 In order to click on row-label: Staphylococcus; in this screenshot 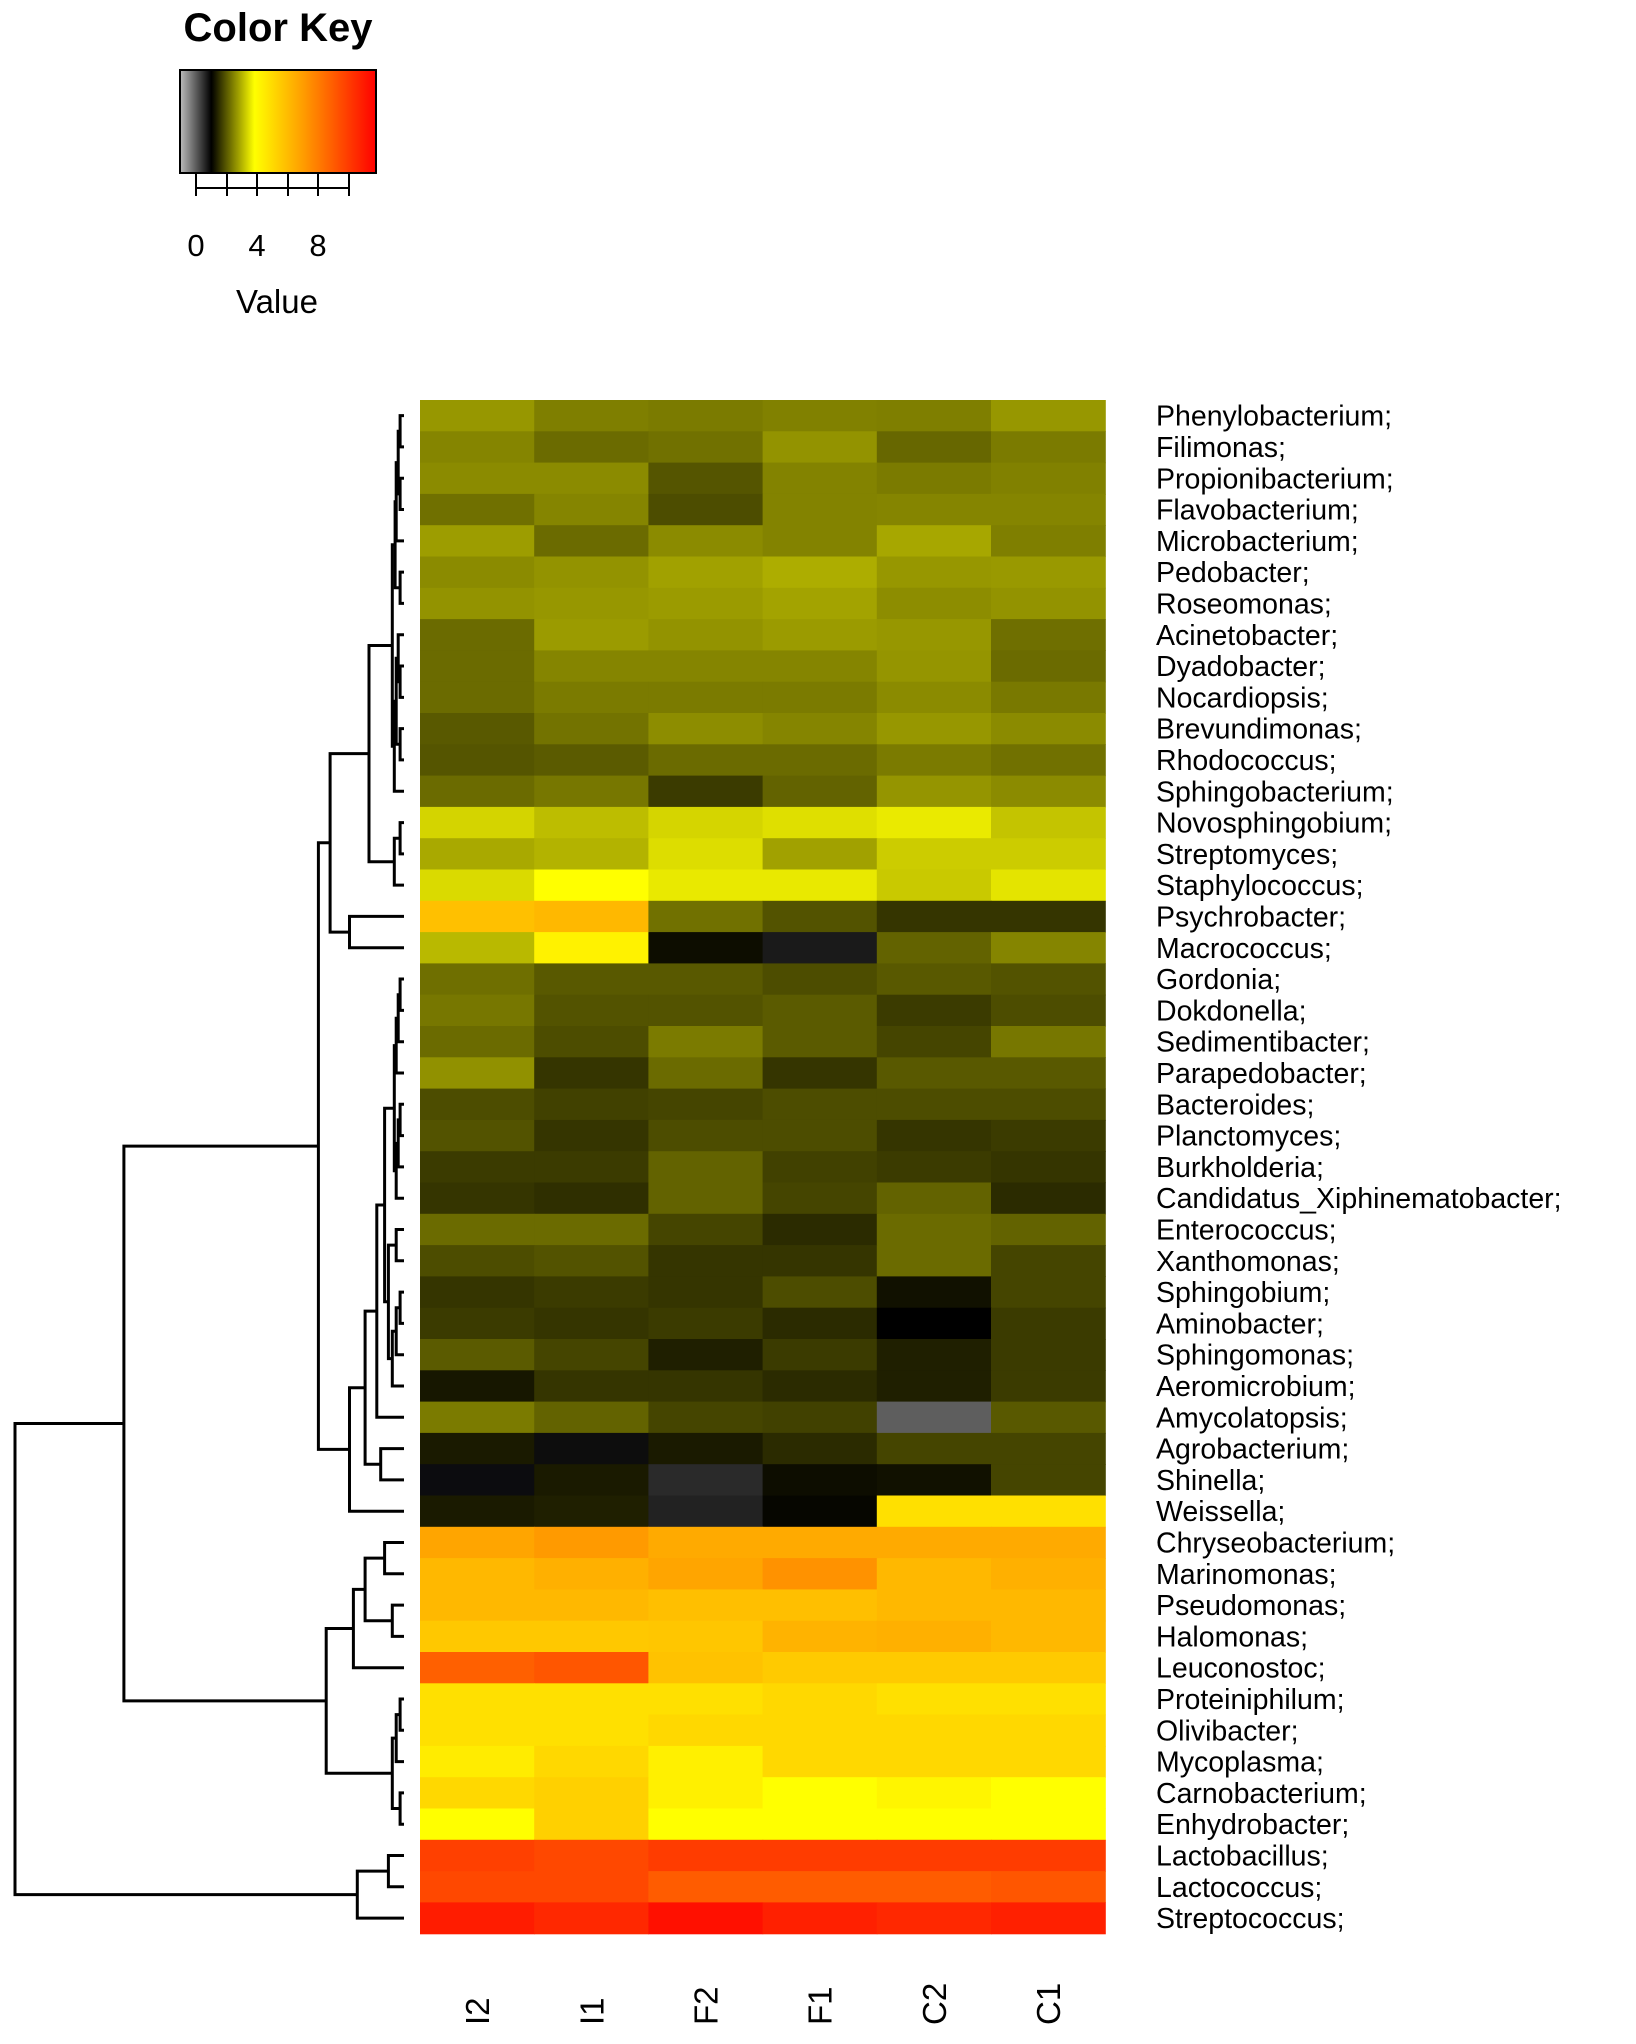, I will do `click(1260, 886)`.